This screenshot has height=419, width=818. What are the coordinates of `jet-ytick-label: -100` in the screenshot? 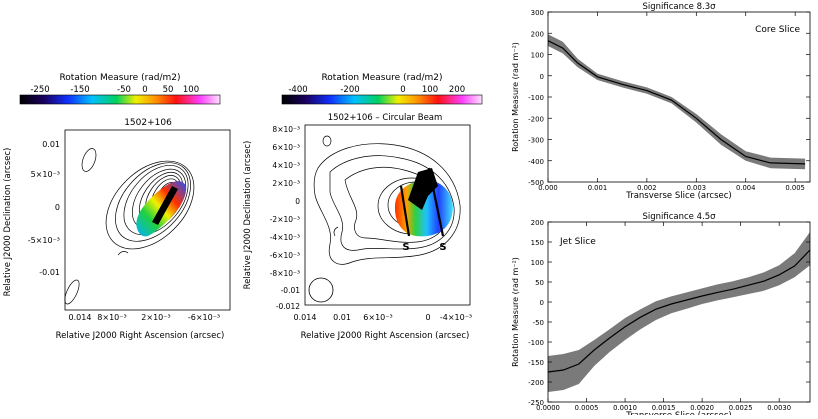 It's located at (536, 343).